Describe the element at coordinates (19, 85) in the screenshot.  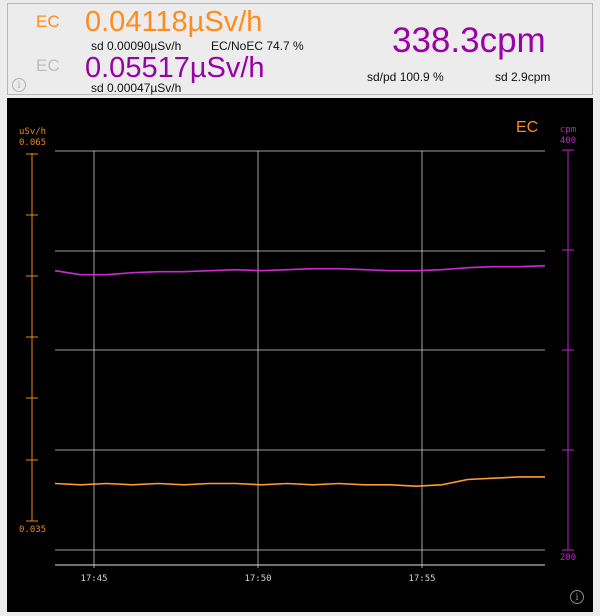
I see `info-icon: i` at that location.